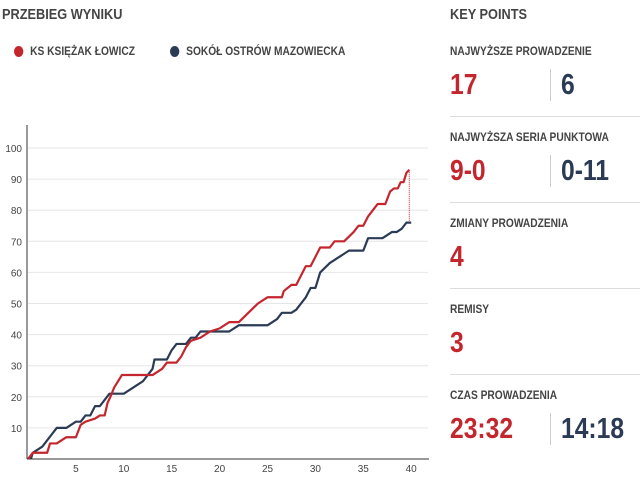 Image resolution: width=640 pixels, height=479 pixels. Describe the element at coordinates (545, 331) in the screenshot. I see `kp-ties: REMISY 3` at that location.